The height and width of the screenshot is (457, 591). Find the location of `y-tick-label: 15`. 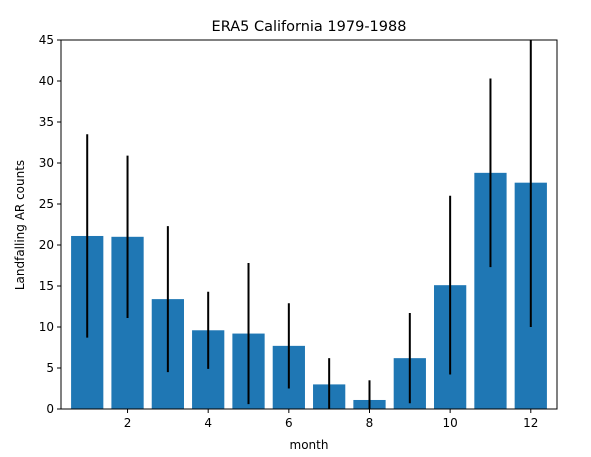

y-tick-label: 15 is located at coordinates (46, 286).